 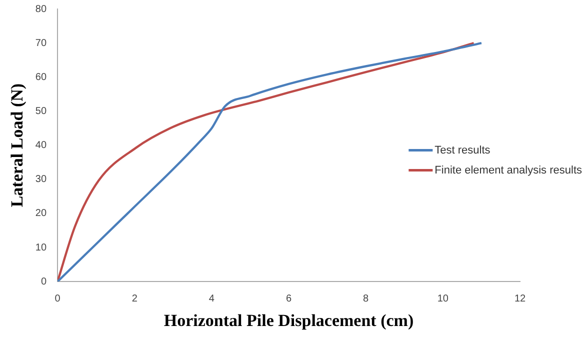 I want to click on y-axis-title: Lateral Load (N), so click(x=17, y=145).